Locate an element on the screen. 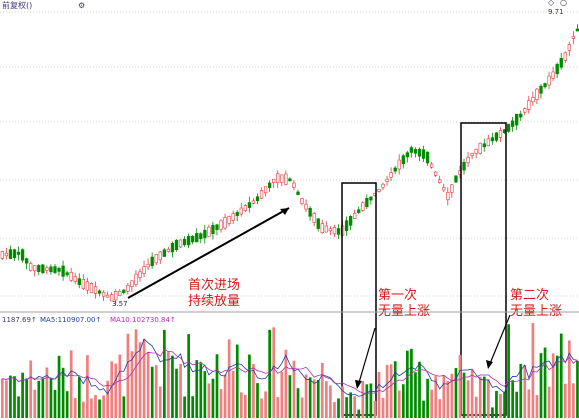 The image size is (579, 420). volume-value: 1187.69↑ is located at coordinates (19, 320).